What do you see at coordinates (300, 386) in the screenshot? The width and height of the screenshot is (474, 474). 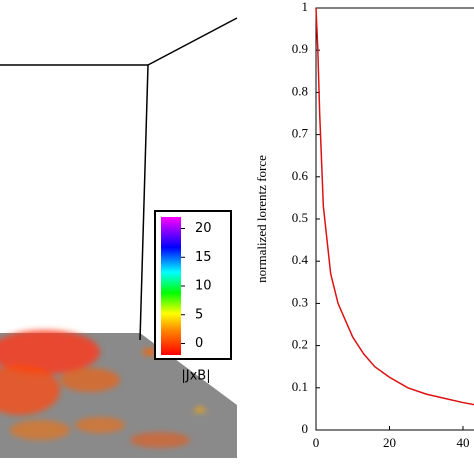 I see `y-tick-label: 0.1` at bounding box center [300, 386].